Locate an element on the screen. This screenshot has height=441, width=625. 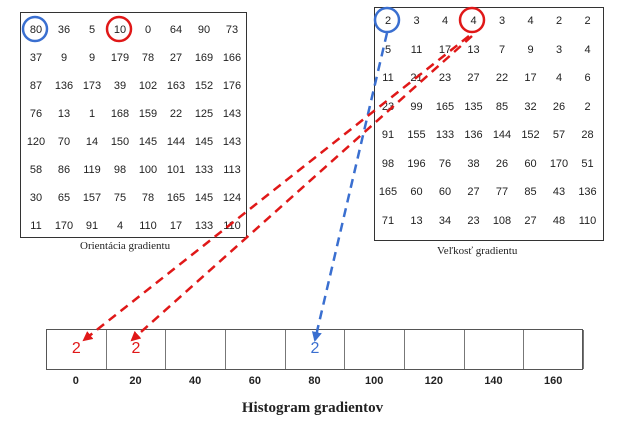
matrix-cell: 108 is located at coordinates (502, 220).